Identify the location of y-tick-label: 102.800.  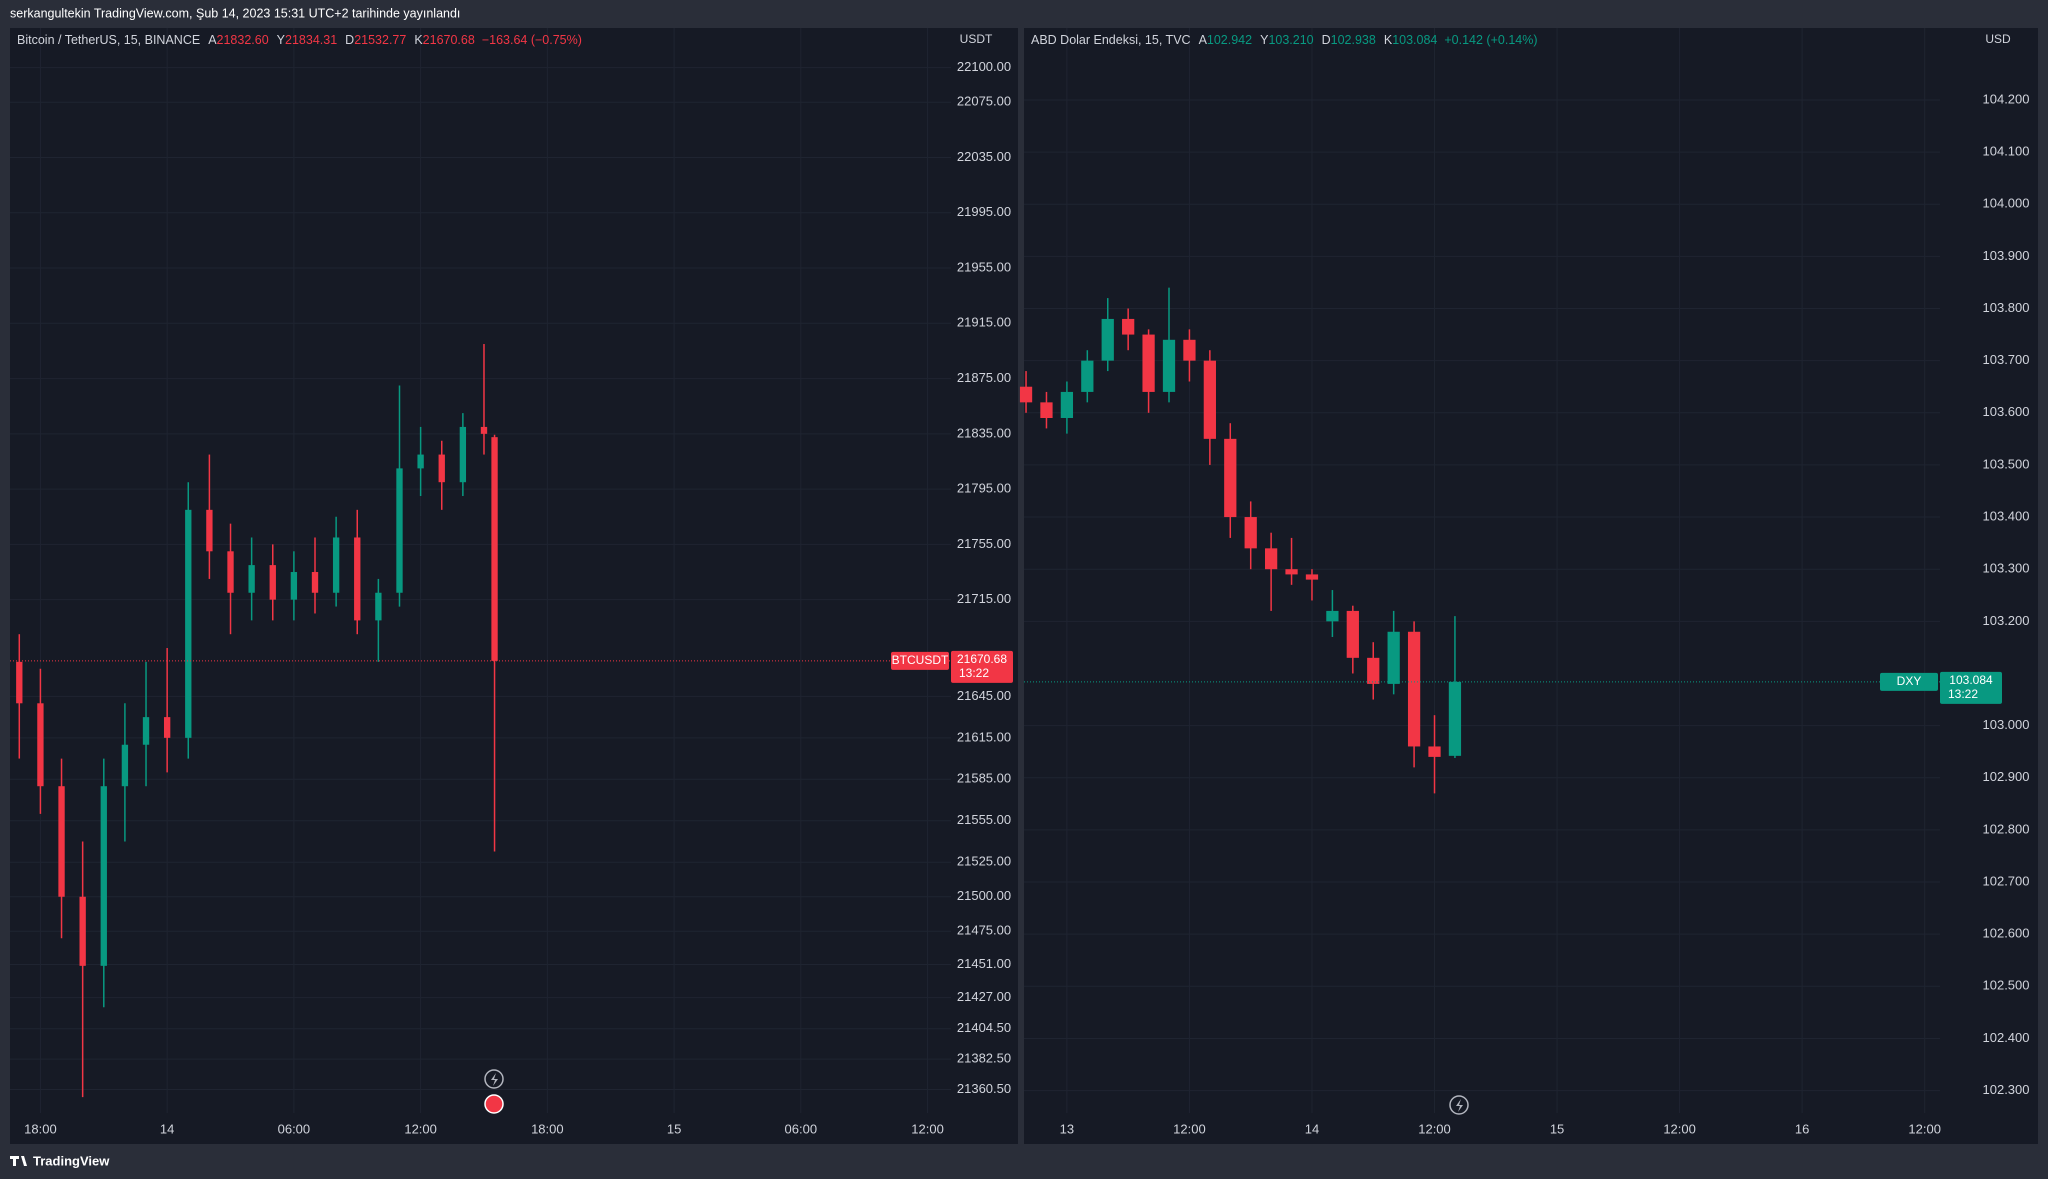
(2006, 828).